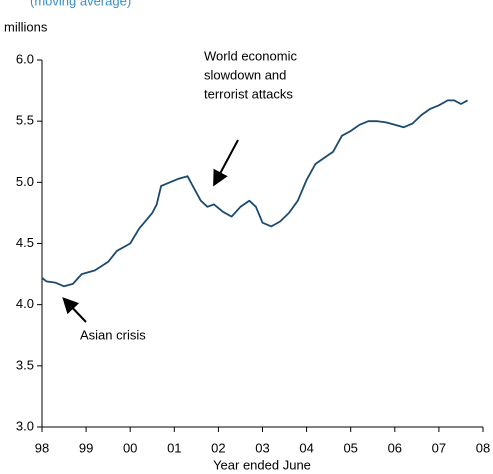 This screenshot has height=474, width=493. Describe the element at coordinates (25, 120) in the screenshot. I see `y-tick-label: 5.5` at that location.